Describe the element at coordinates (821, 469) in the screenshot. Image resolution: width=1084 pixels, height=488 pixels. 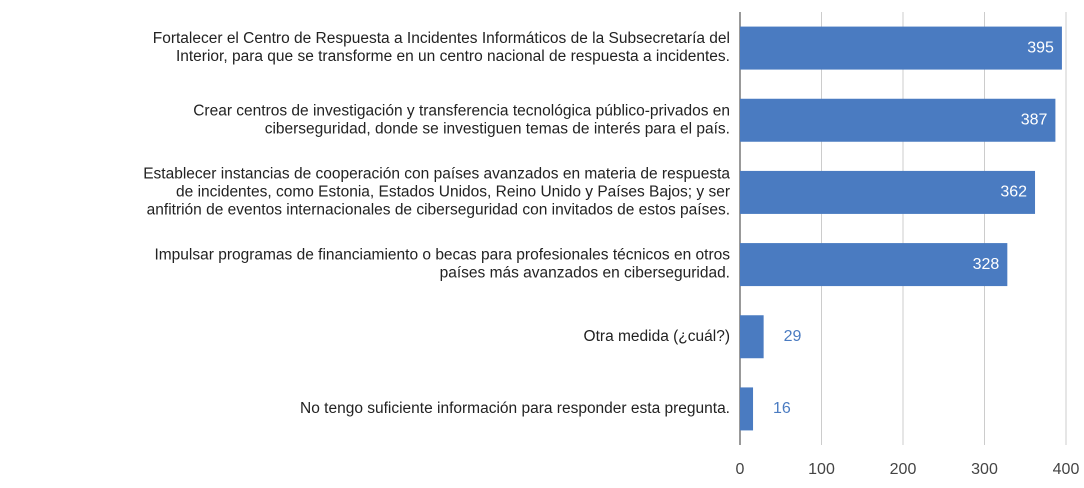
I see `x-tick-label: 100` at that location.